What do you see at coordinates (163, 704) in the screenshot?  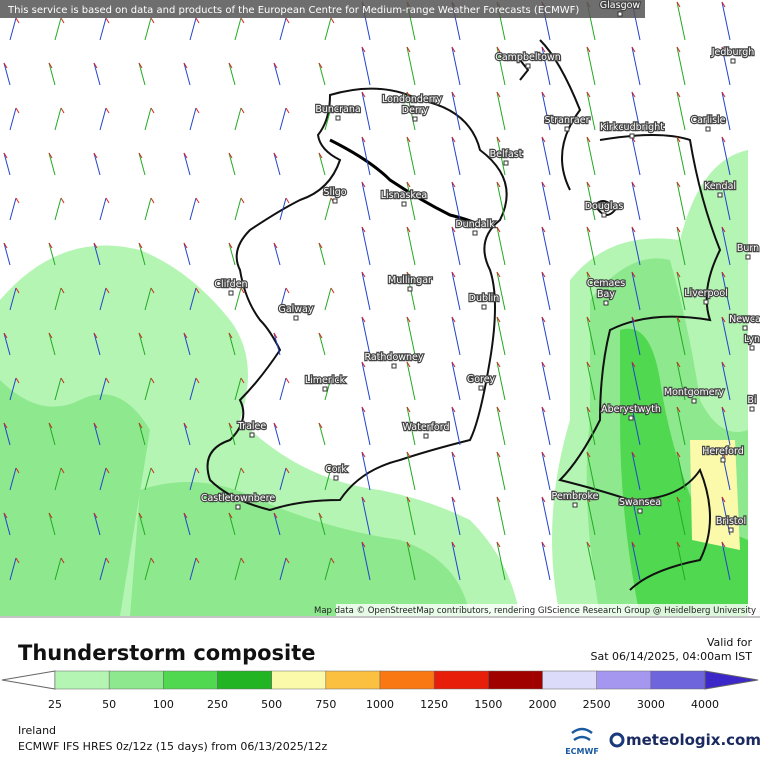 I see `colorbar-label: 100` at bounding box center [163, 704].